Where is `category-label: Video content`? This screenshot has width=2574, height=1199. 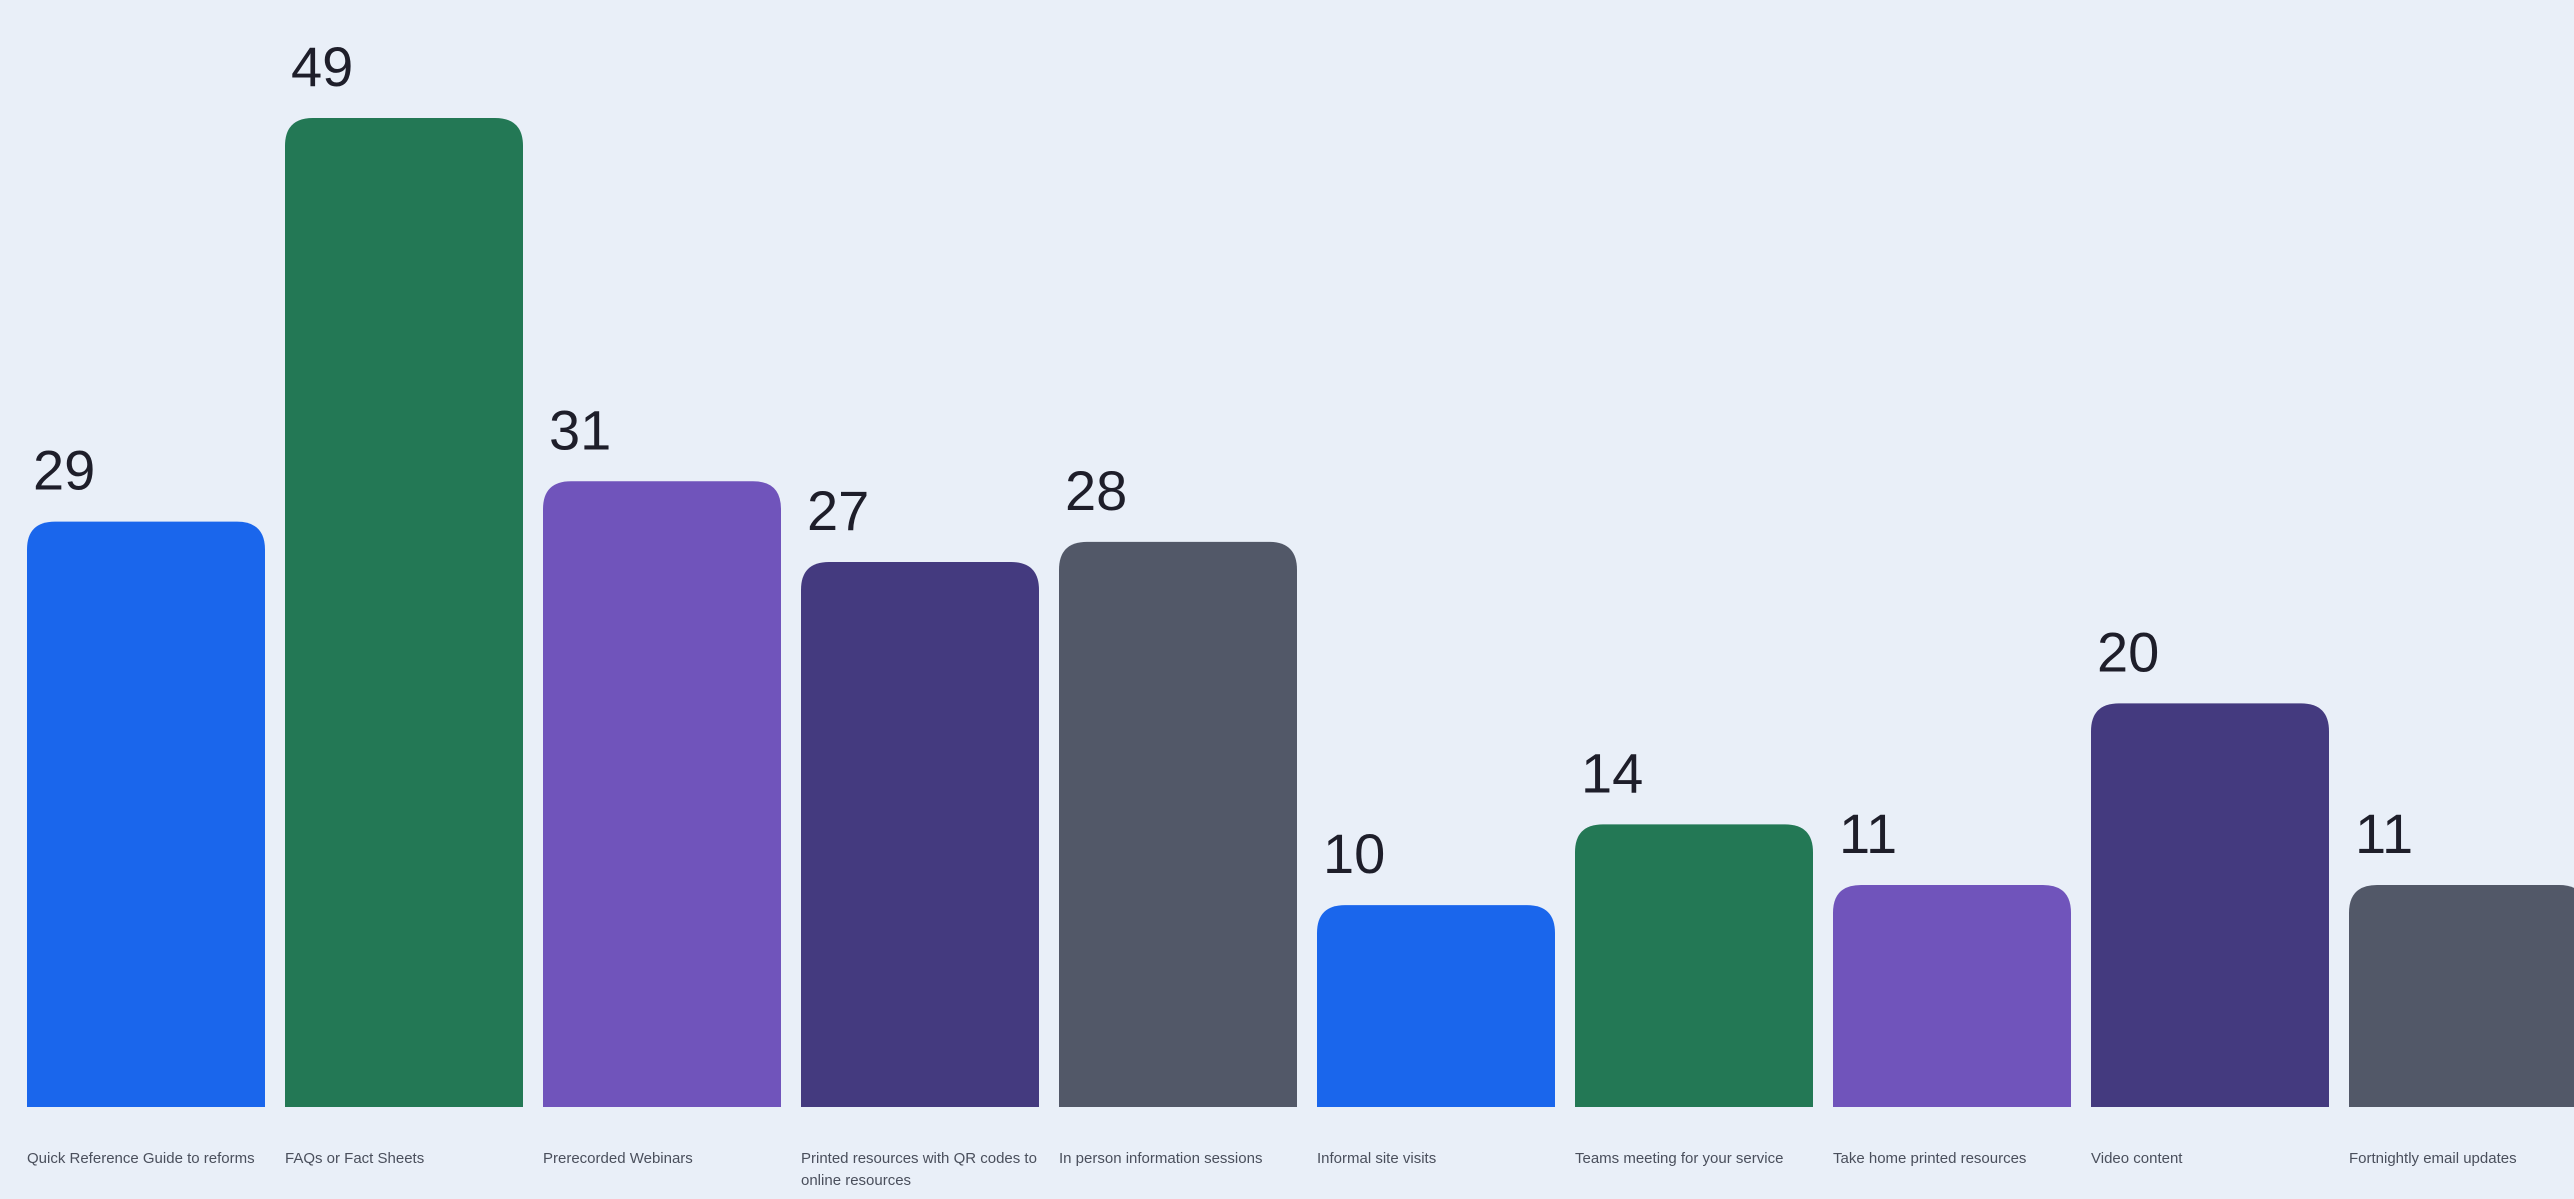
category-label: Video content is located at coordinates (2137, 1158).